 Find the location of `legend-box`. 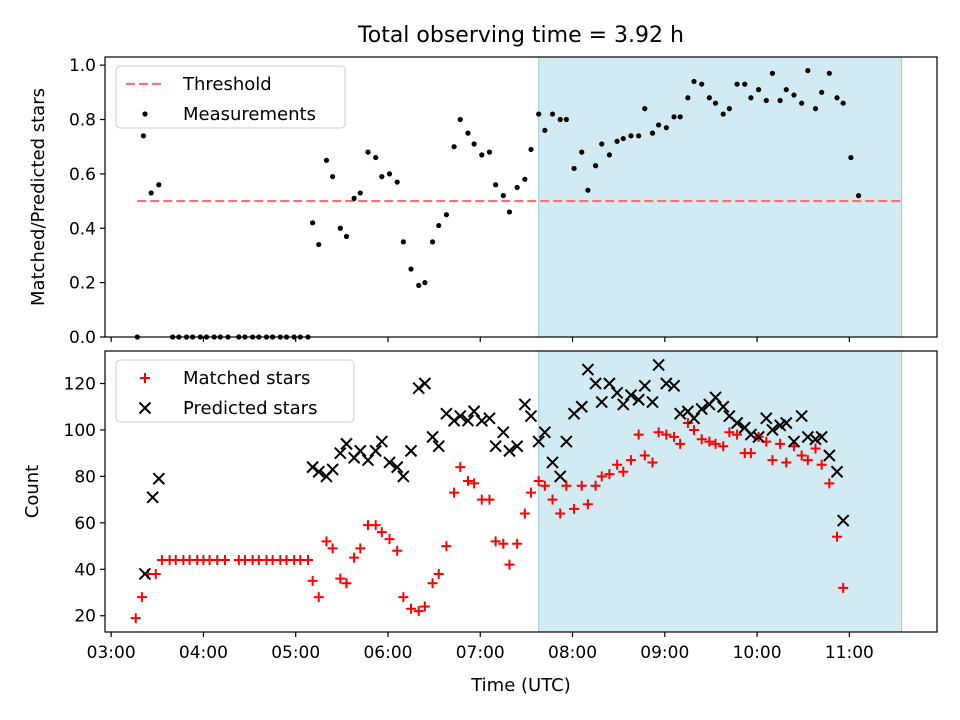

legend-box is located at coordinates (230, 97).